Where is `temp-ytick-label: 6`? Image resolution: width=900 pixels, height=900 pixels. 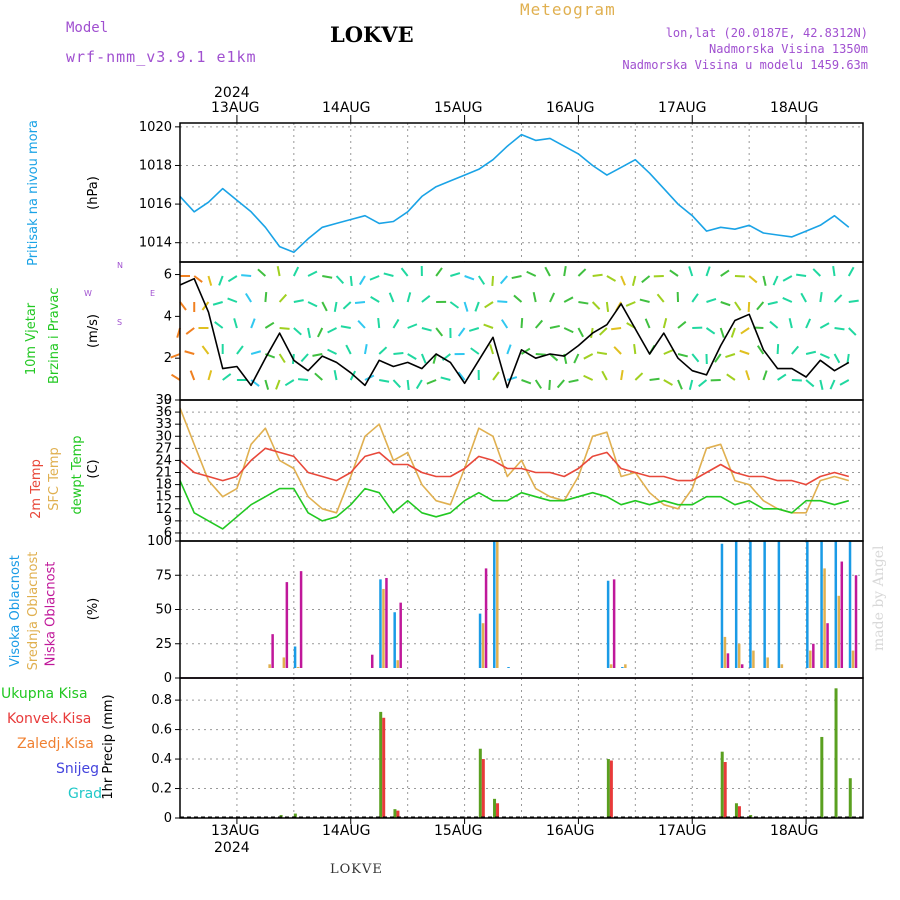
temp-ytick-label: 6 is located at coordinates (168, 533).